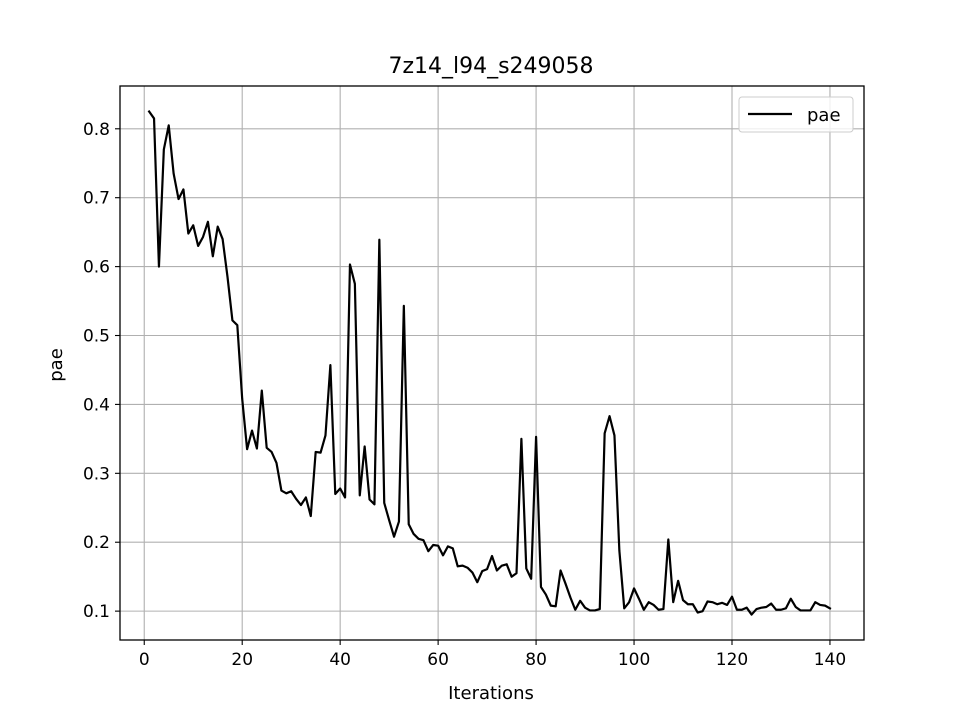 The height and width of the screenshot is (724, 960). Describe the element at coordinates (340, 660) in the screenshot. I see `x-tick-label: 40` at that location.